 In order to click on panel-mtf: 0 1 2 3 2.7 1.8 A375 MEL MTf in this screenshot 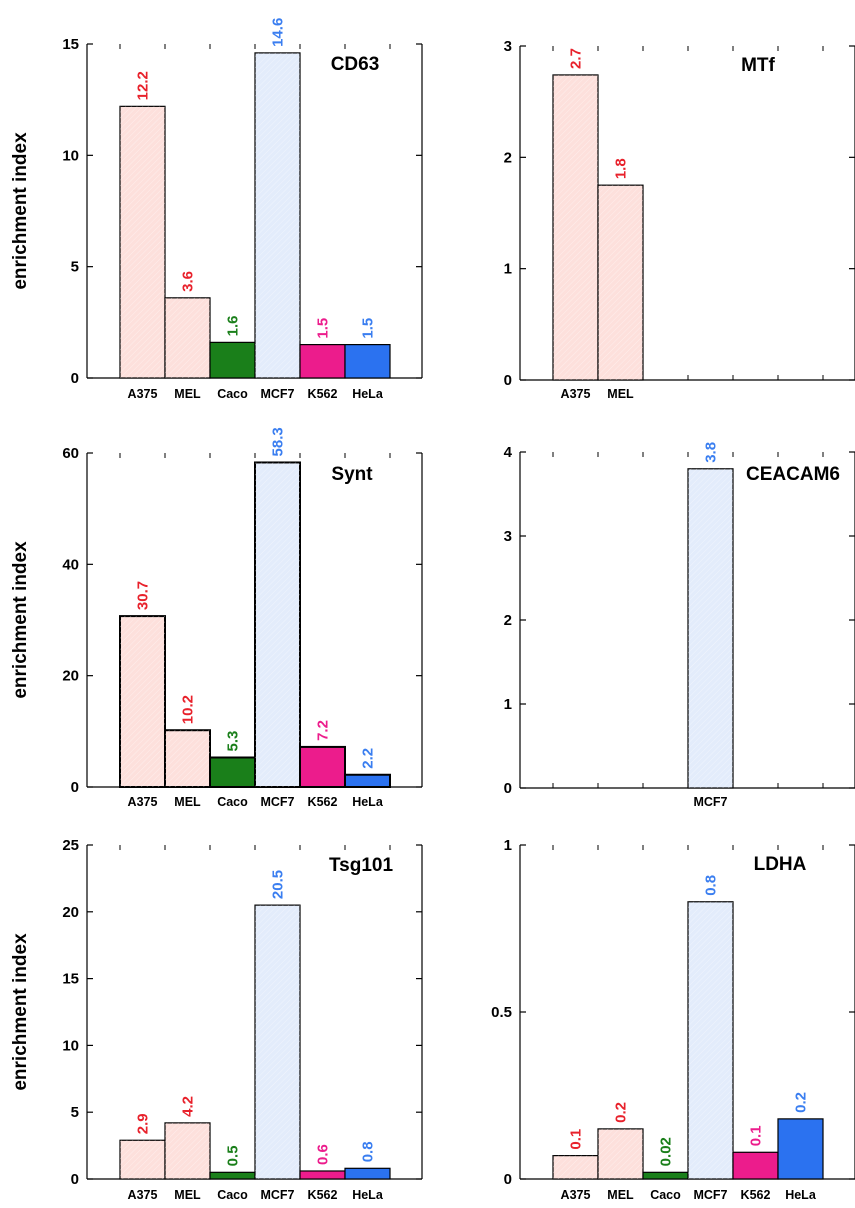, I will do `click(679, 219)`.